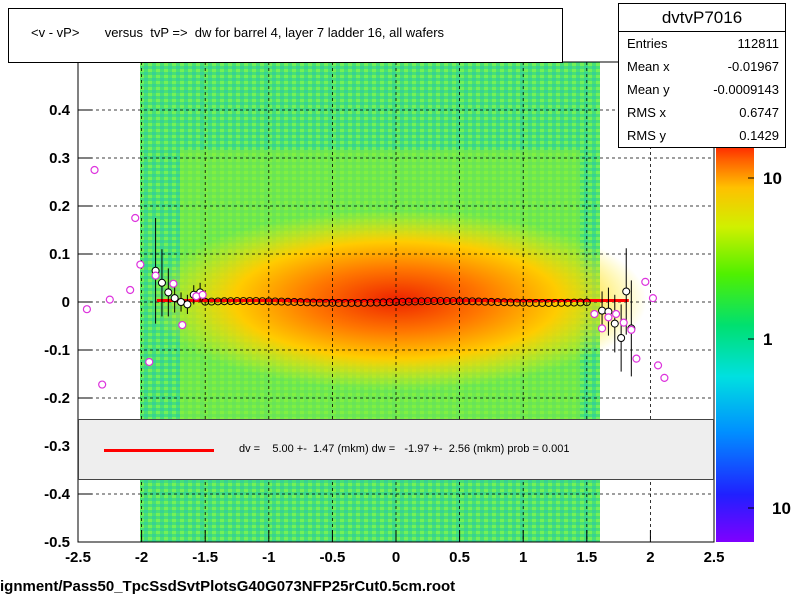 This screenshot has width=794, height=601. I want to click on stats-value: -0.01967, so click(753, 66).